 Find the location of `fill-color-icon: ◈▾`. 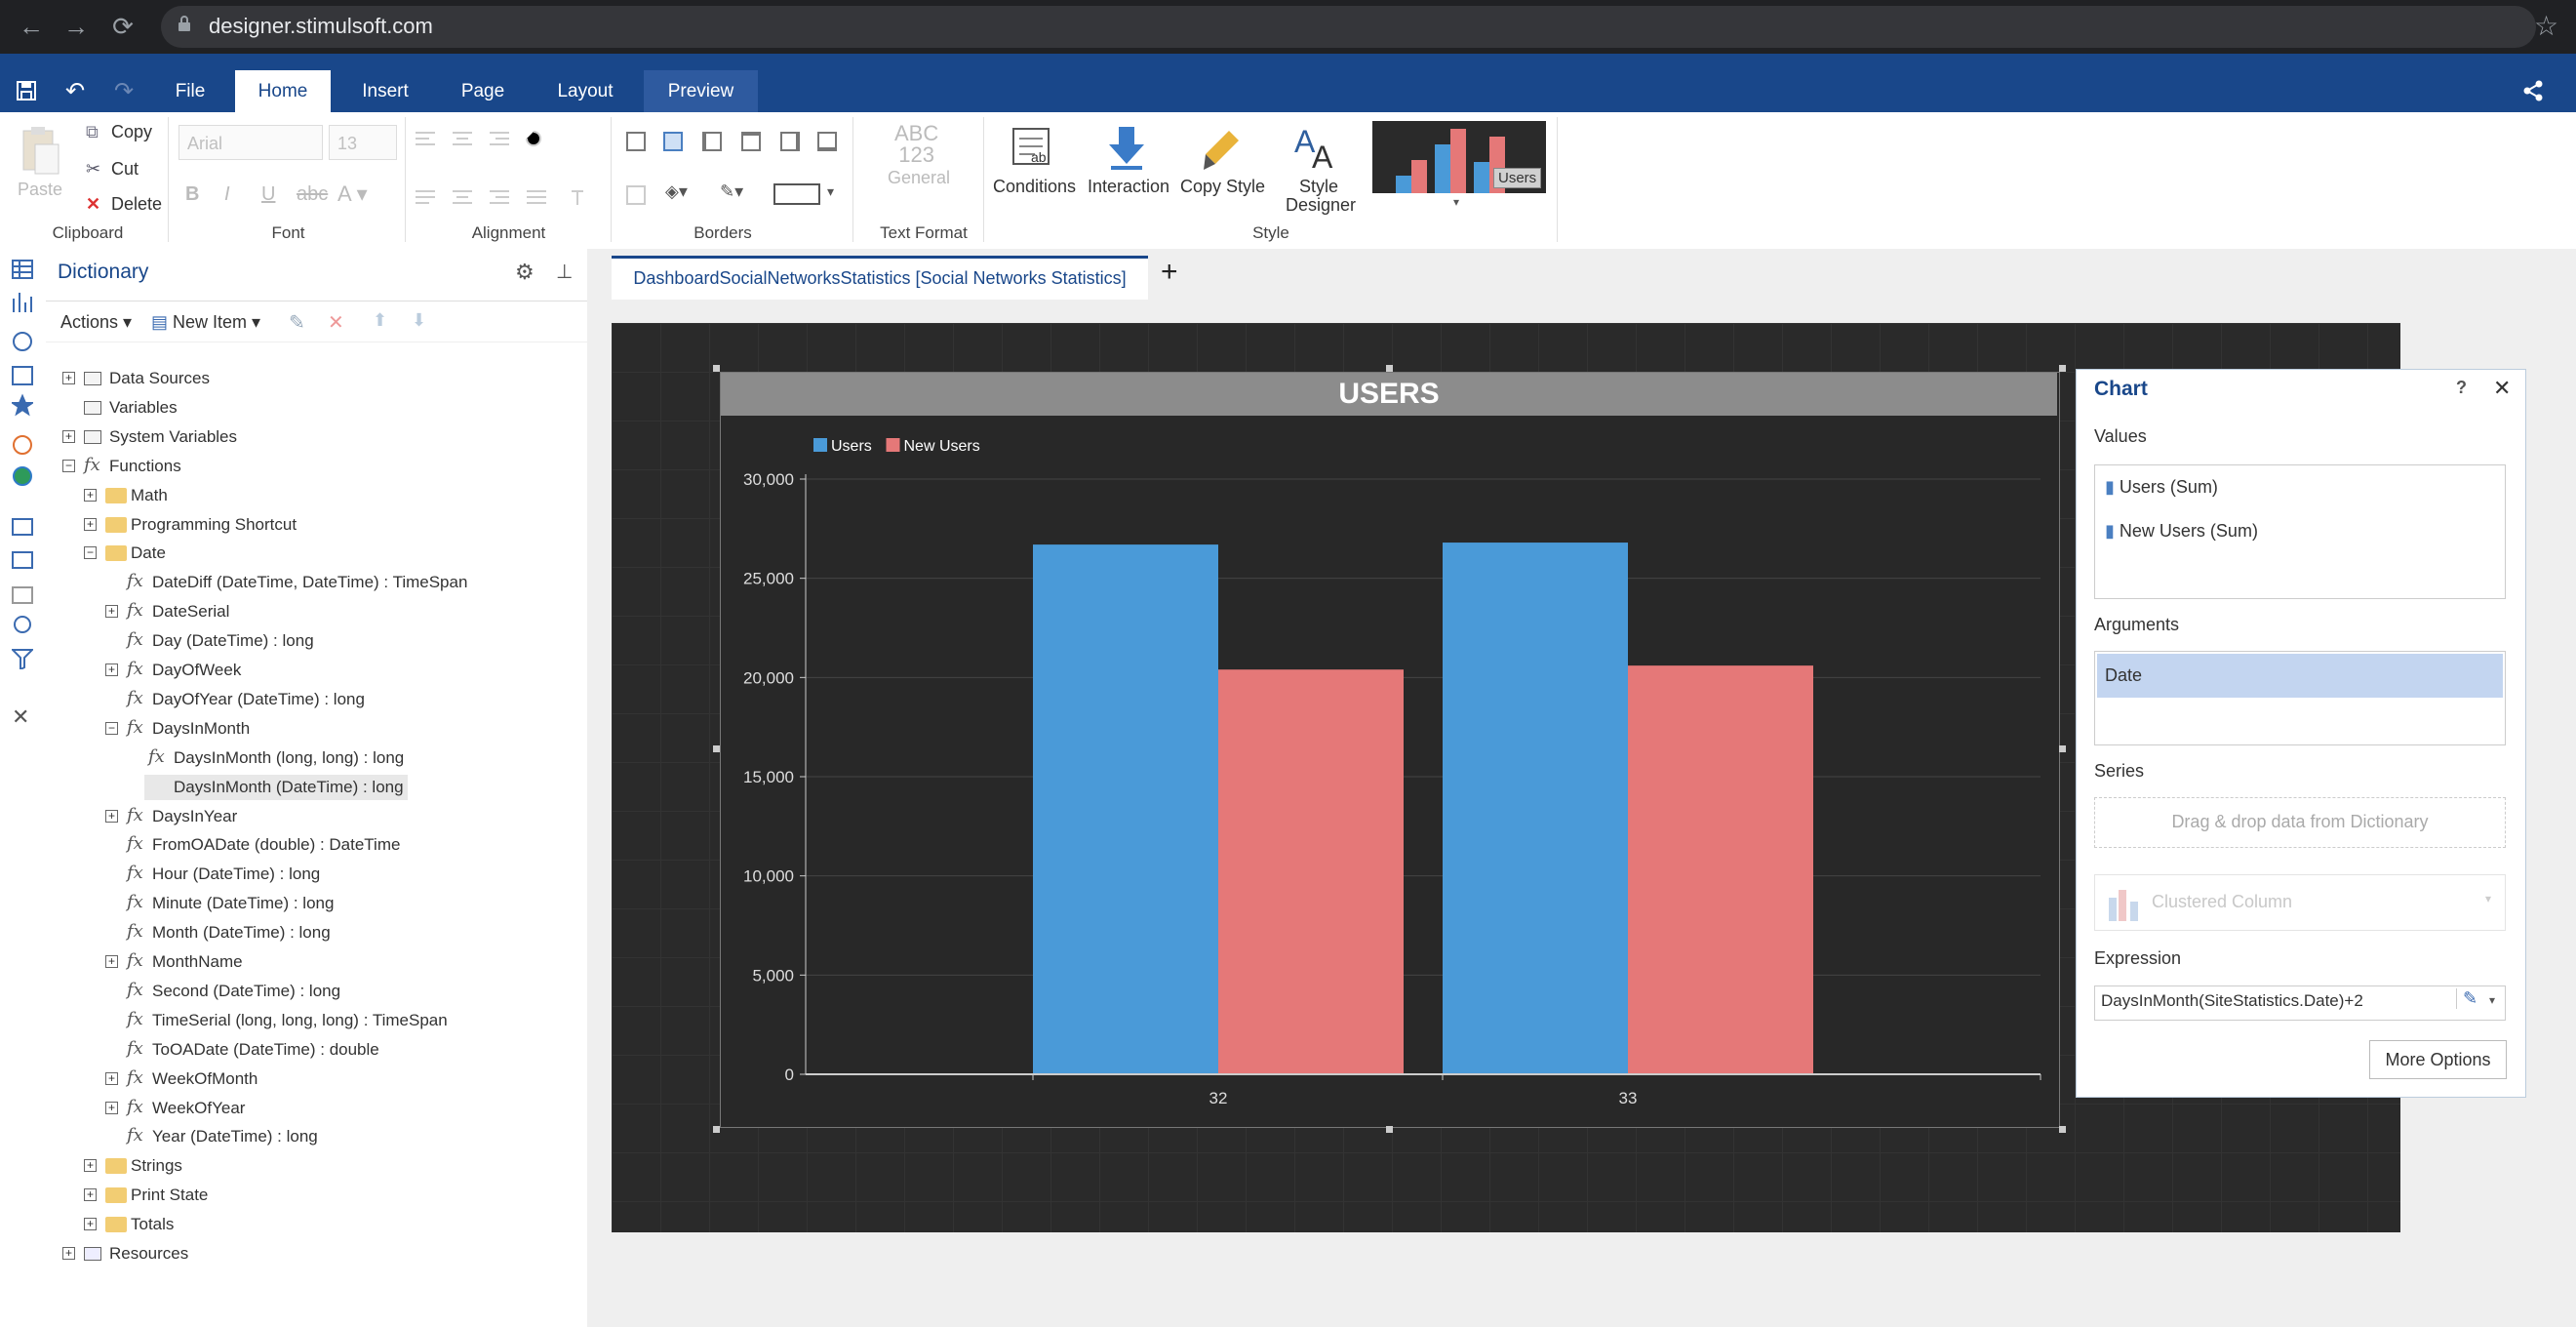

fill-color-icon: ◈▾ is located at coordinates (676, 191).